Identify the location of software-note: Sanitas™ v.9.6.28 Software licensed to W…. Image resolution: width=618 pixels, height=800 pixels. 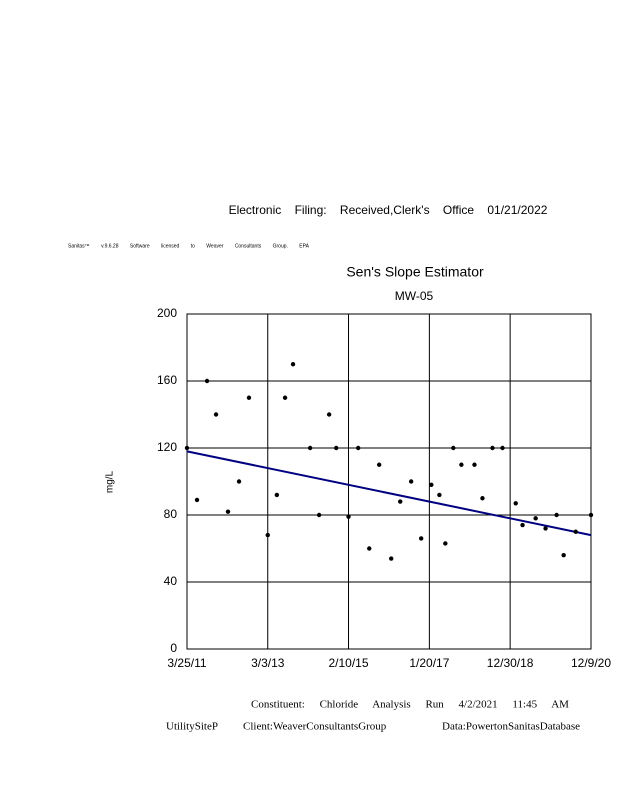
(189, 246).